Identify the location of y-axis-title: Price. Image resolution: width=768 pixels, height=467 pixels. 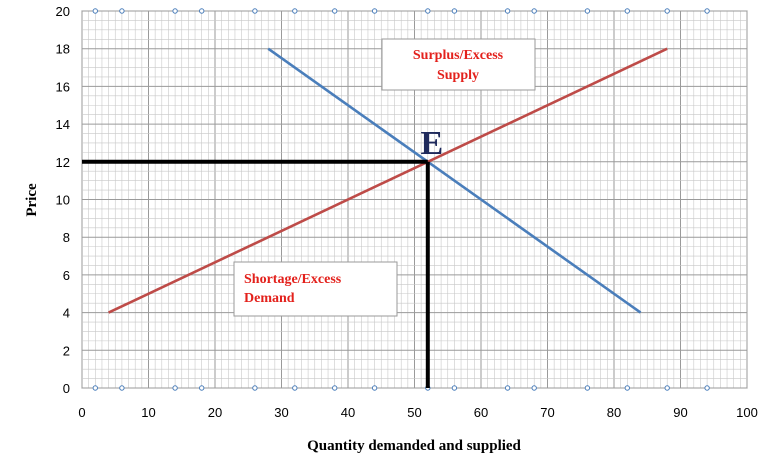
(32, 200).